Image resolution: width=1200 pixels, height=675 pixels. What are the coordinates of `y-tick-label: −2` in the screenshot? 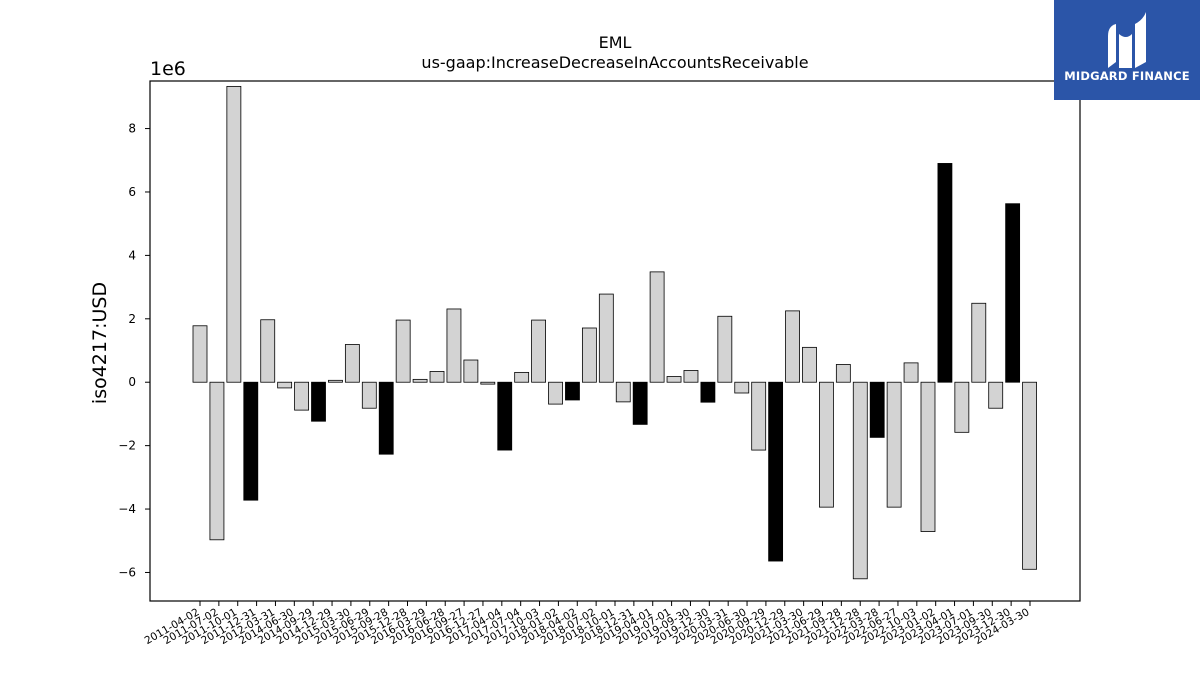 It's located at (127, 446).